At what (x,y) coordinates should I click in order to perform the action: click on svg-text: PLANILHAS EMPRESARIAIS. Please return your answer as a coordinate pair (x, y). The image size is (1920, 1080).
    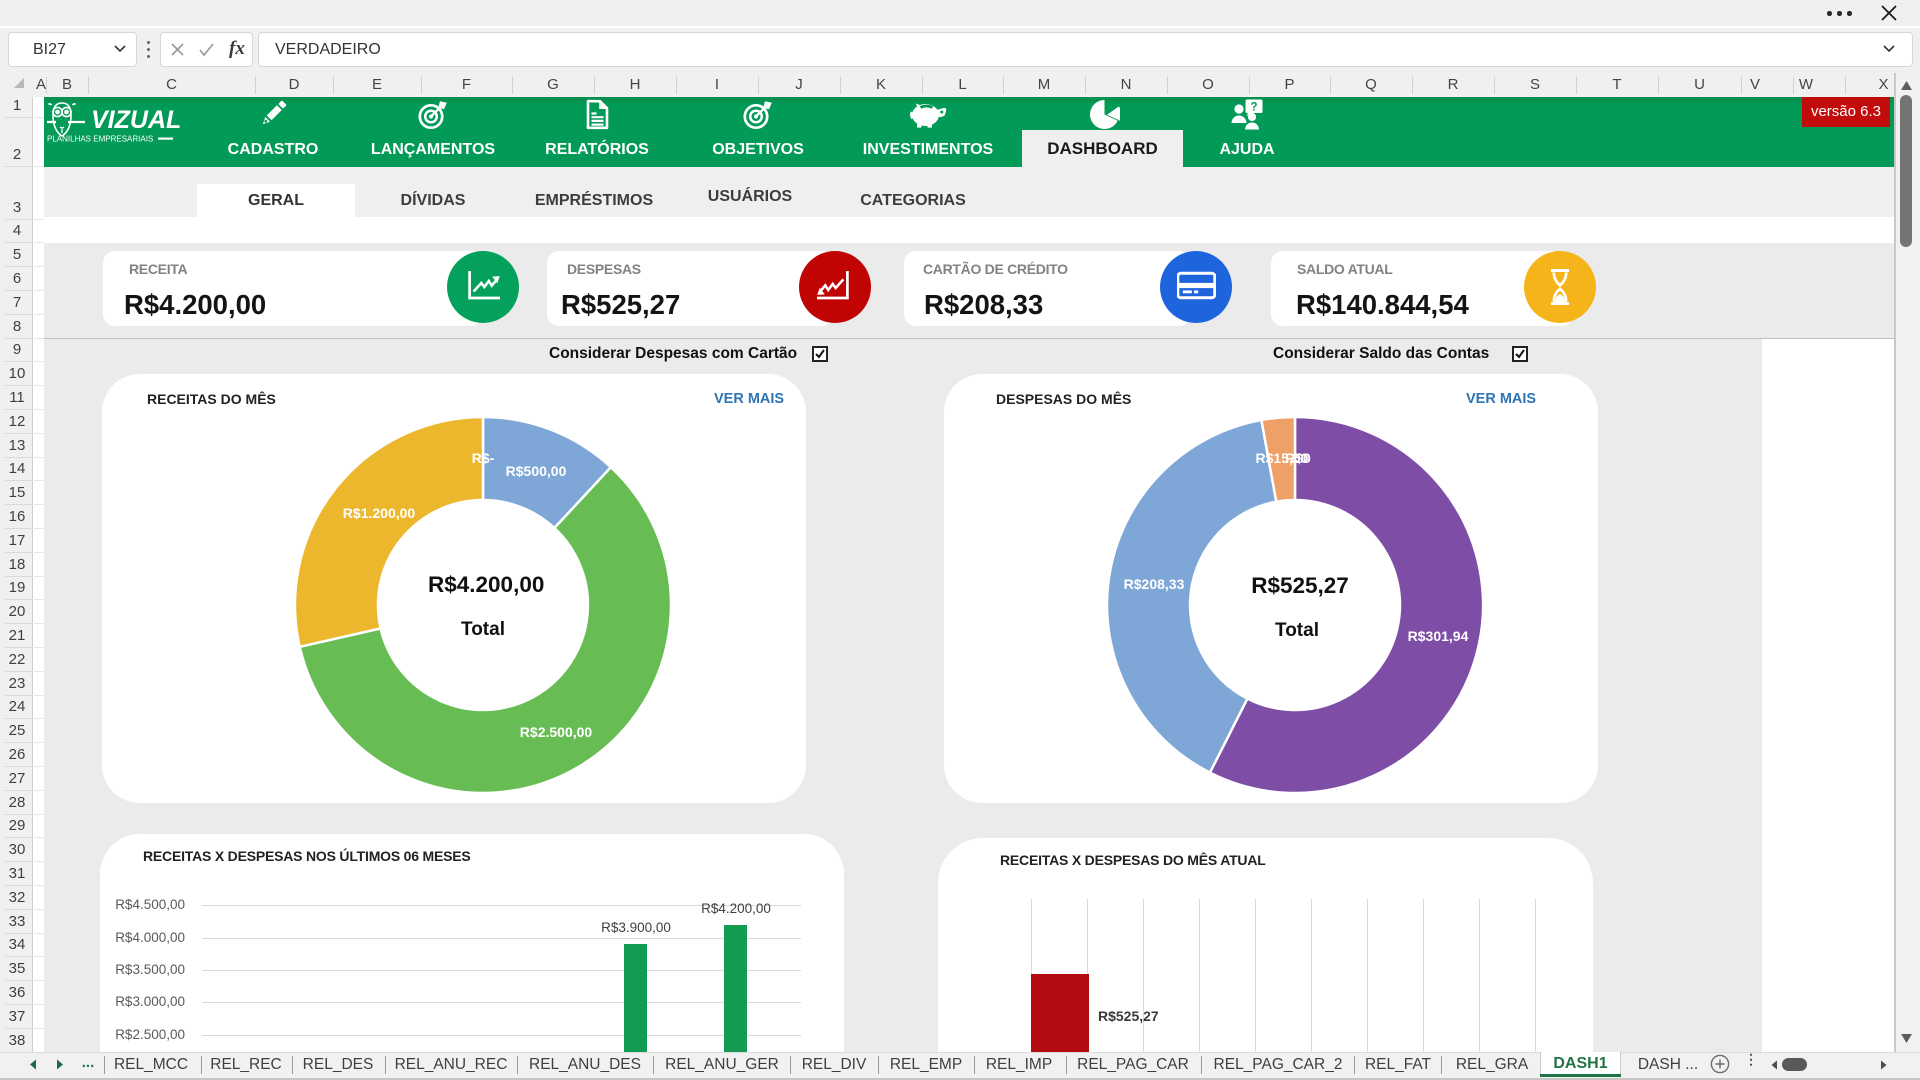
    Looking at the image, I should click on (100, 139).